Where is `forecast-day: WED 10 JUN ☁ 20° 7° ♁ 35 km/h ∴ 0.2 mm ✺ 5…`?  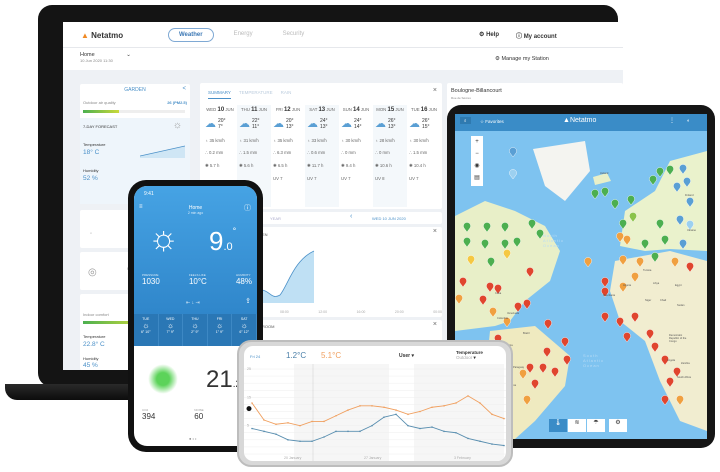 forecast-day: WED 10 JUN ☁ 20° 7° ♁ 35 km/h ∴ 0.2 mm ✺ 5… is located at coordinates (220, 156).